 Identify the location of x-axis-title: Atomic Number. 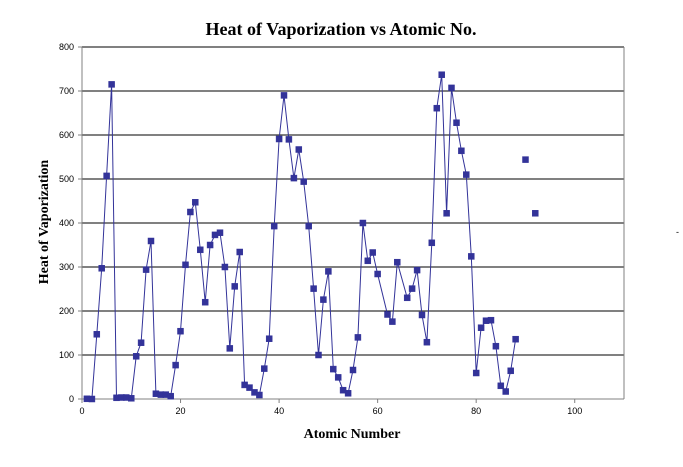
(352, 434).